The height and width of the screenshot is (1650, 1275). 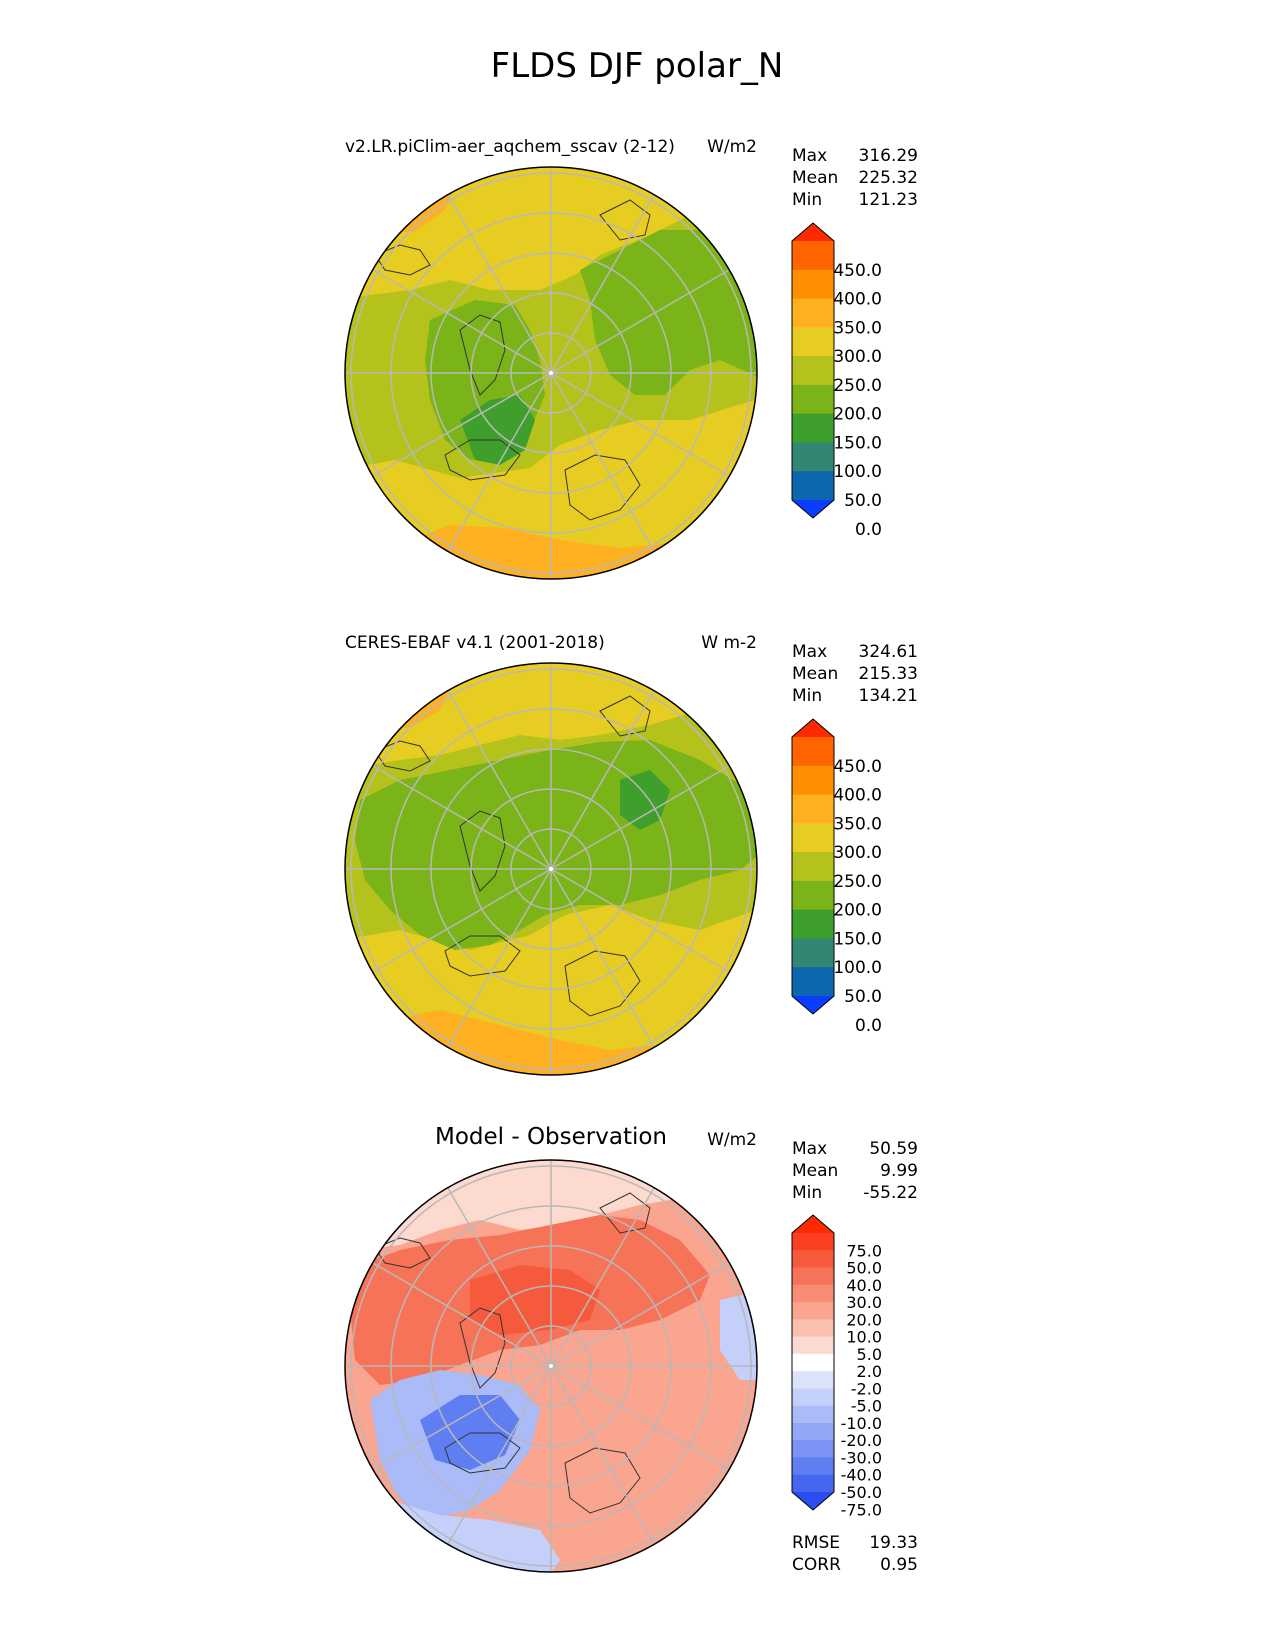 What do you see at coordinates (861, 1475) in the screenshot?
I see `colorbar-tick-label: -40.0` at bounding box center [861, 1475].